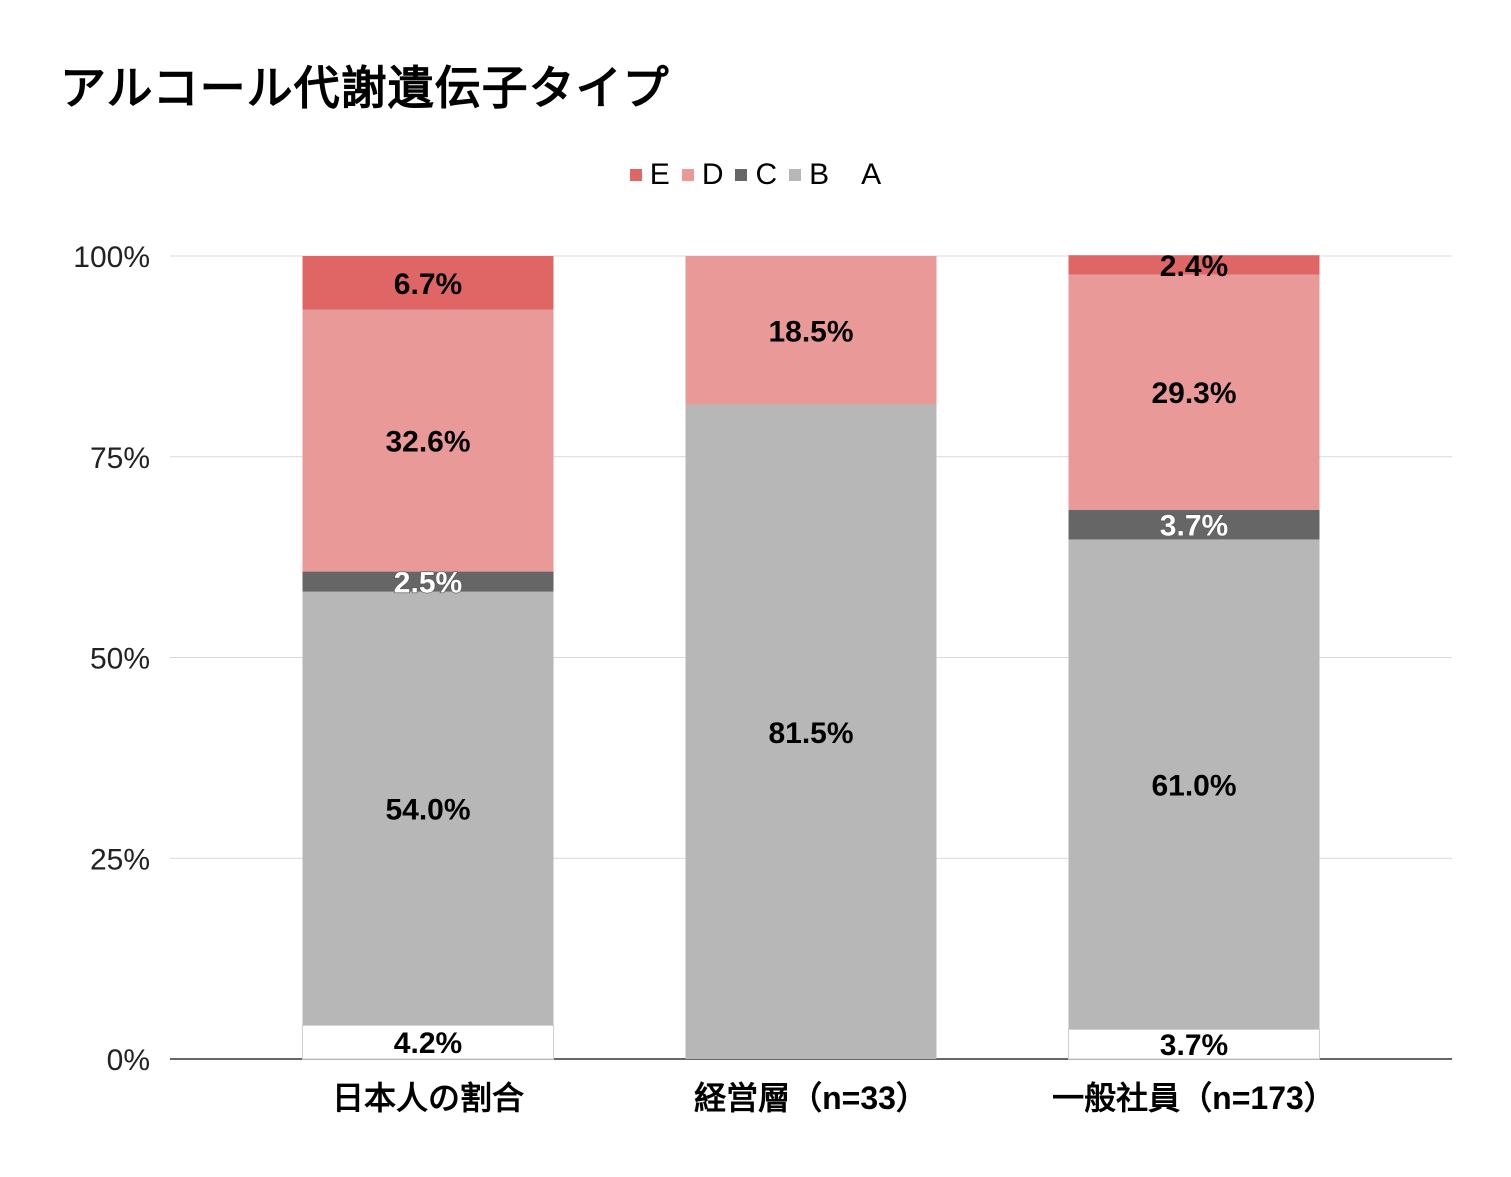  I want to click on legend-swatch-a, so click(847, 175).